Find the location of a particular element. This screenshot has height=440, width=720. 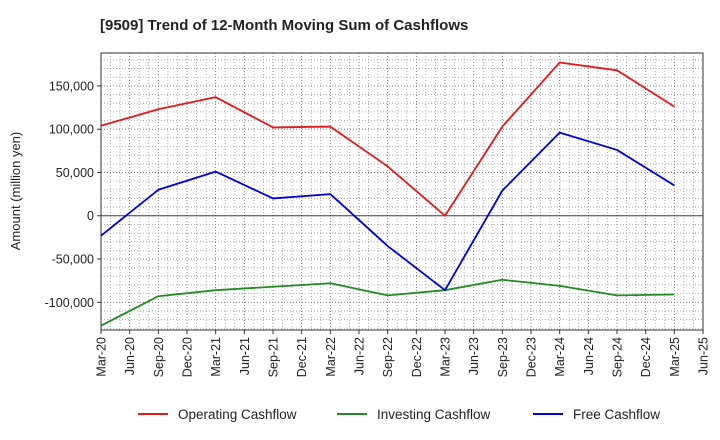

x-tick-label: Jun-24 is located at coordinates (589, 356).